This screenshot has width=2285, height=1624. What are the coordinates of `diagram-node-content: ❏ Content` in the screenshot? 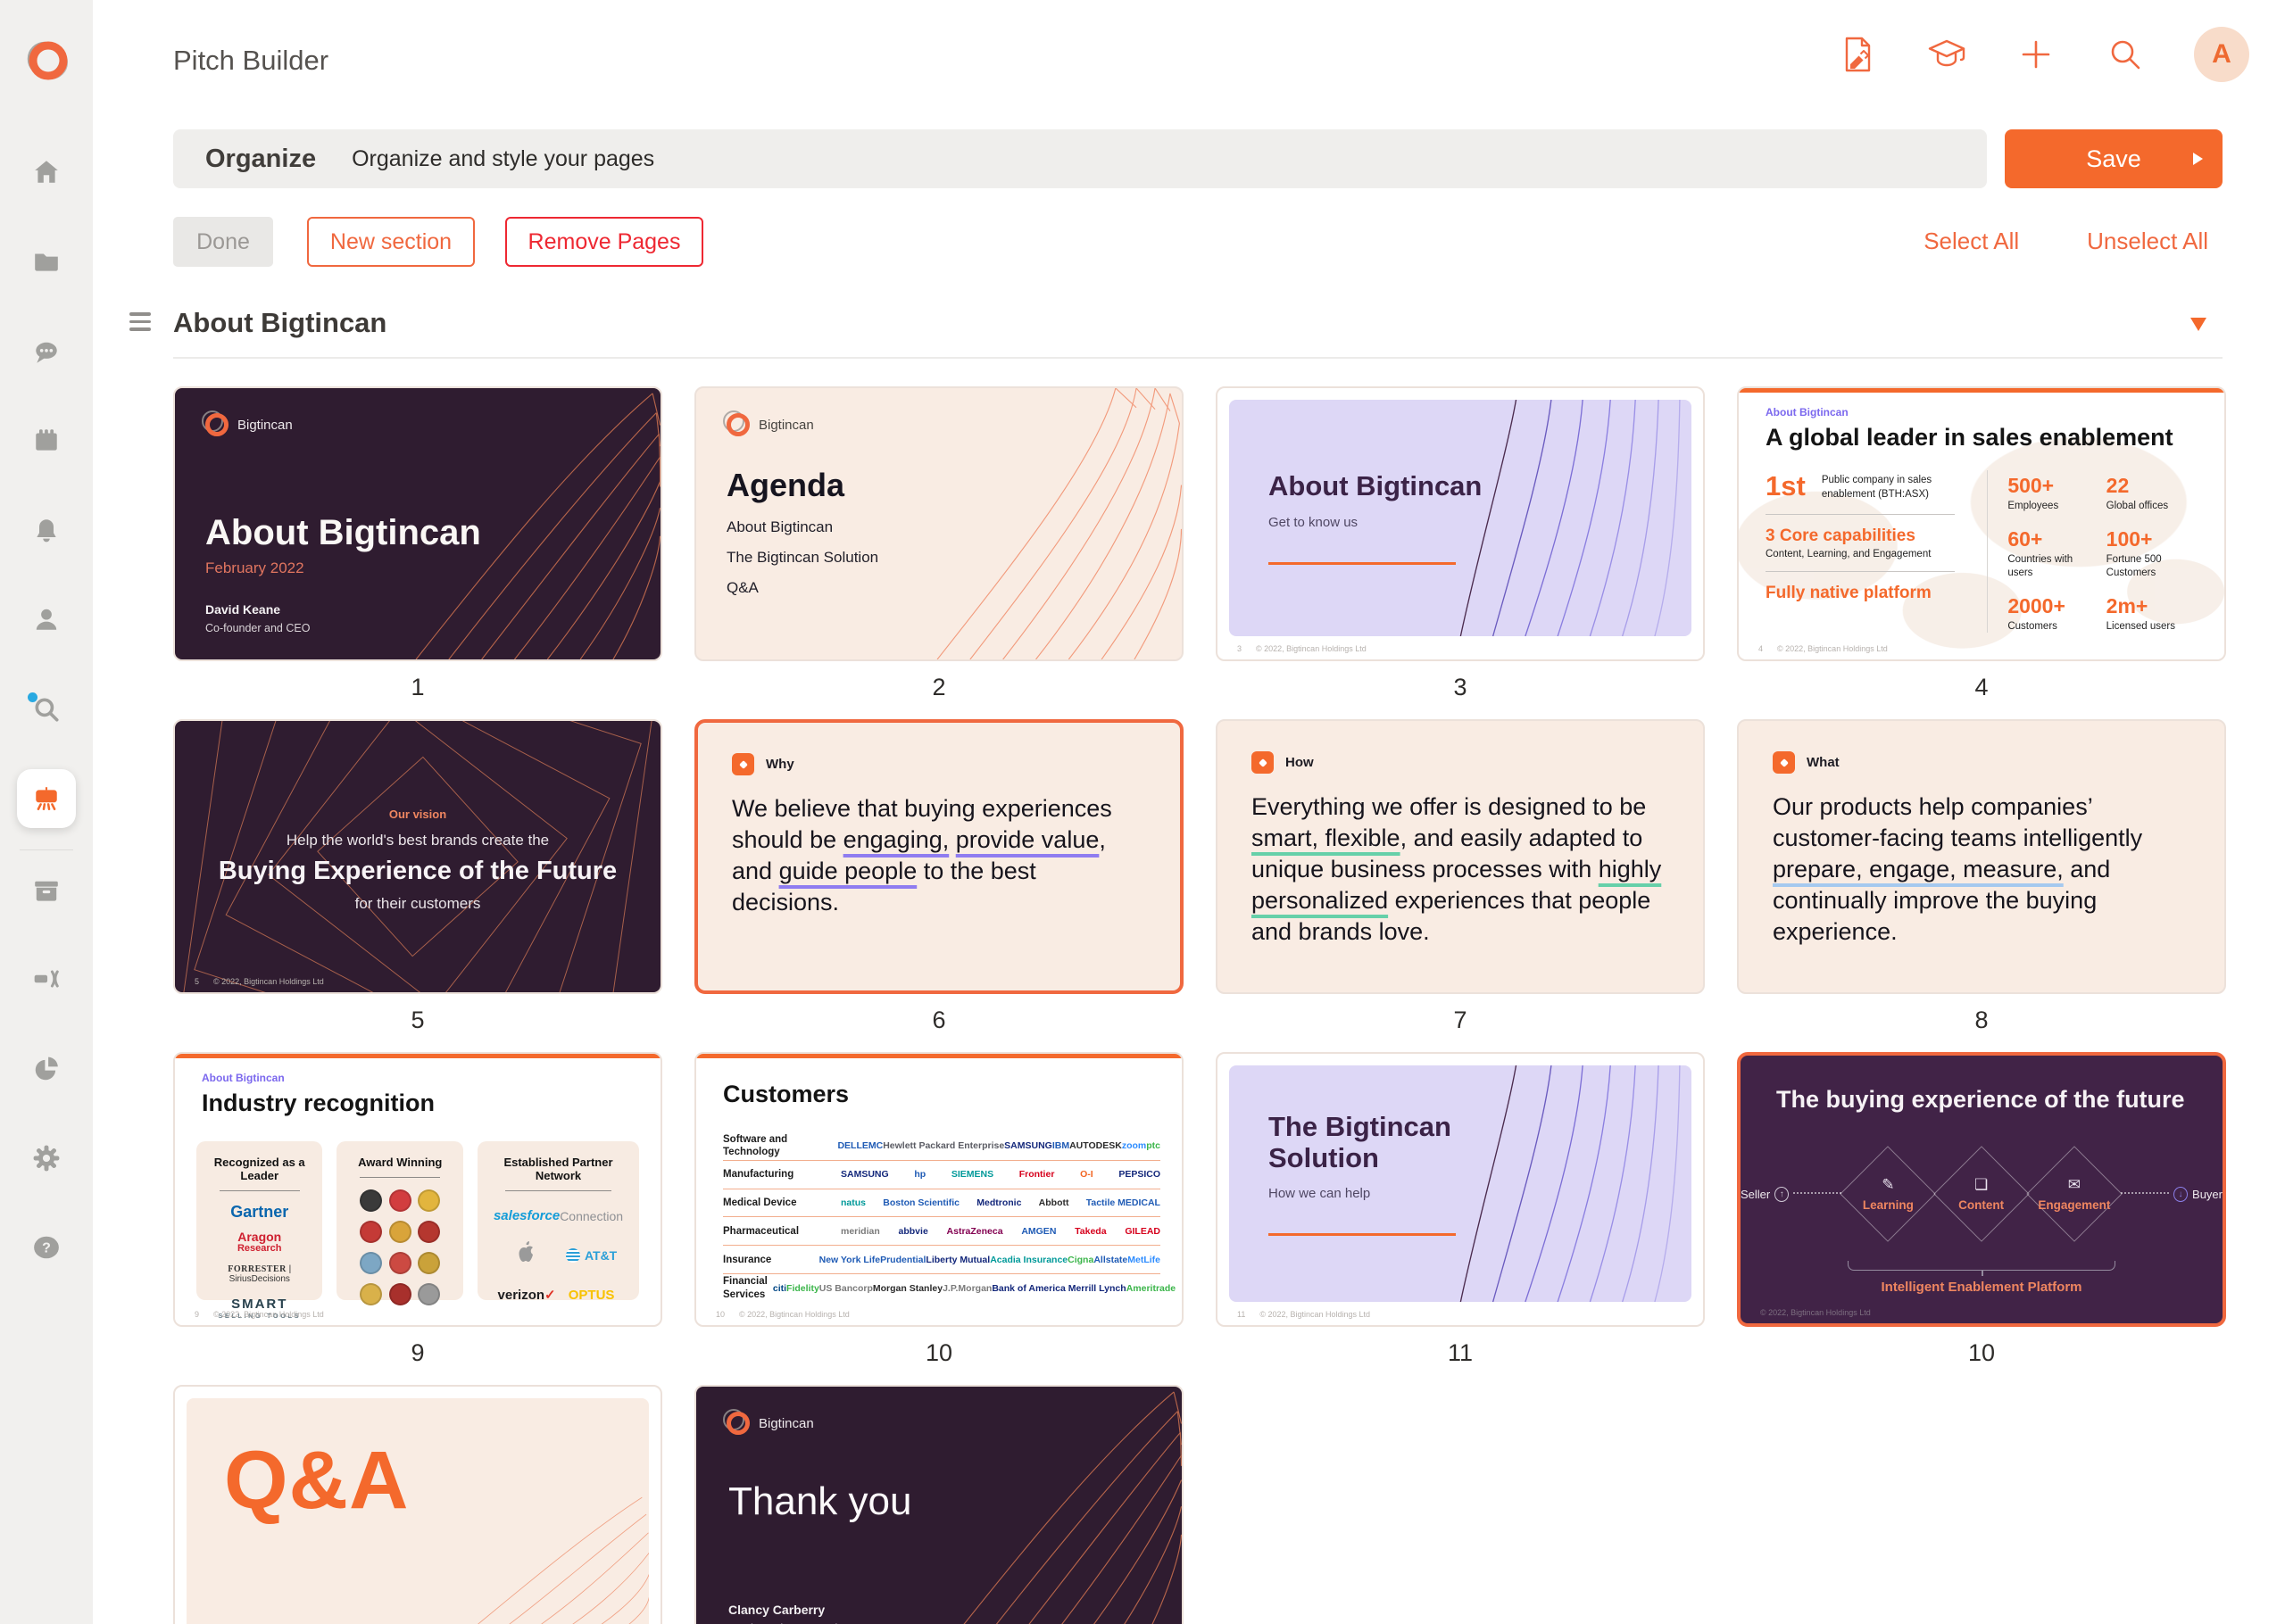 It's located at (1981, 1194).